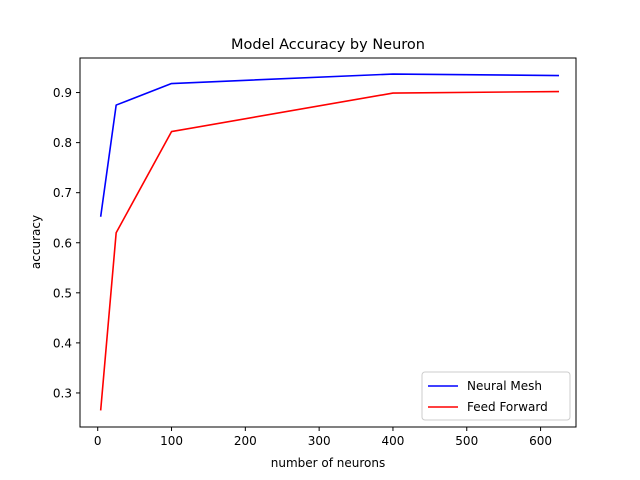 The image size is (640, 480). I want to click on x-tick-label: 400, so click(392, 441).